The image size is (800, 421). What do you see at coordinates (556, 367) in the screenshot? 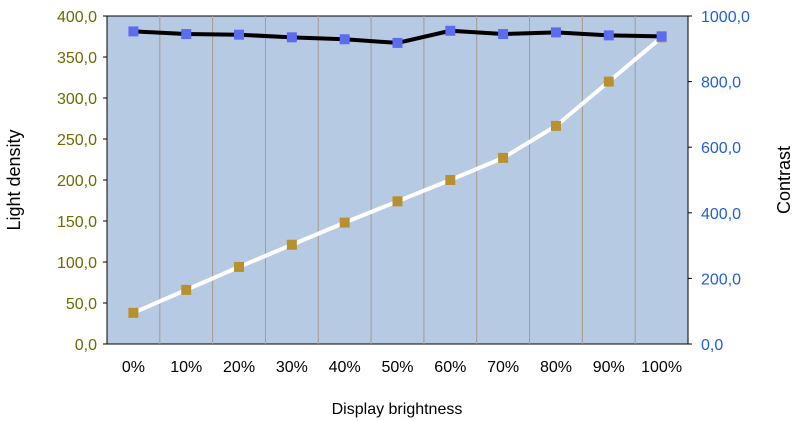
I see `x-tick-label: 80%` at bounding box center [556, 367].